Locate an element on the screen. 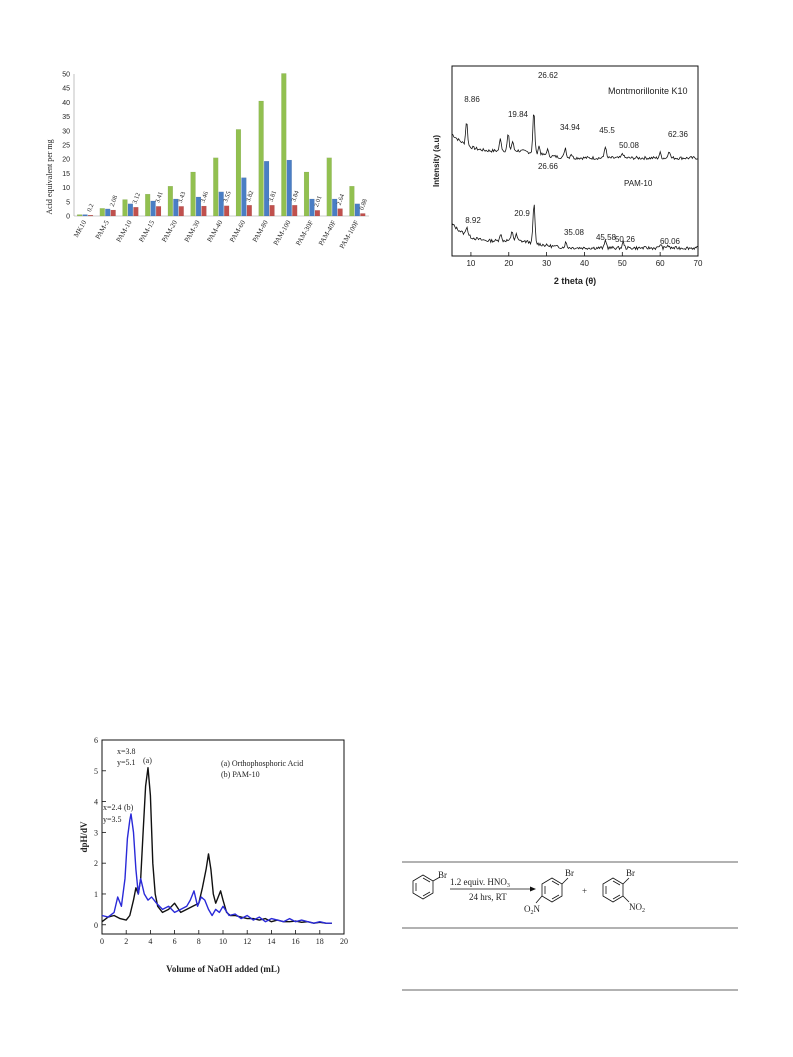 The height and width of the screenshot is (1057, 793). titration-x-tick-label: 8 is located at coordinates (199, 941).